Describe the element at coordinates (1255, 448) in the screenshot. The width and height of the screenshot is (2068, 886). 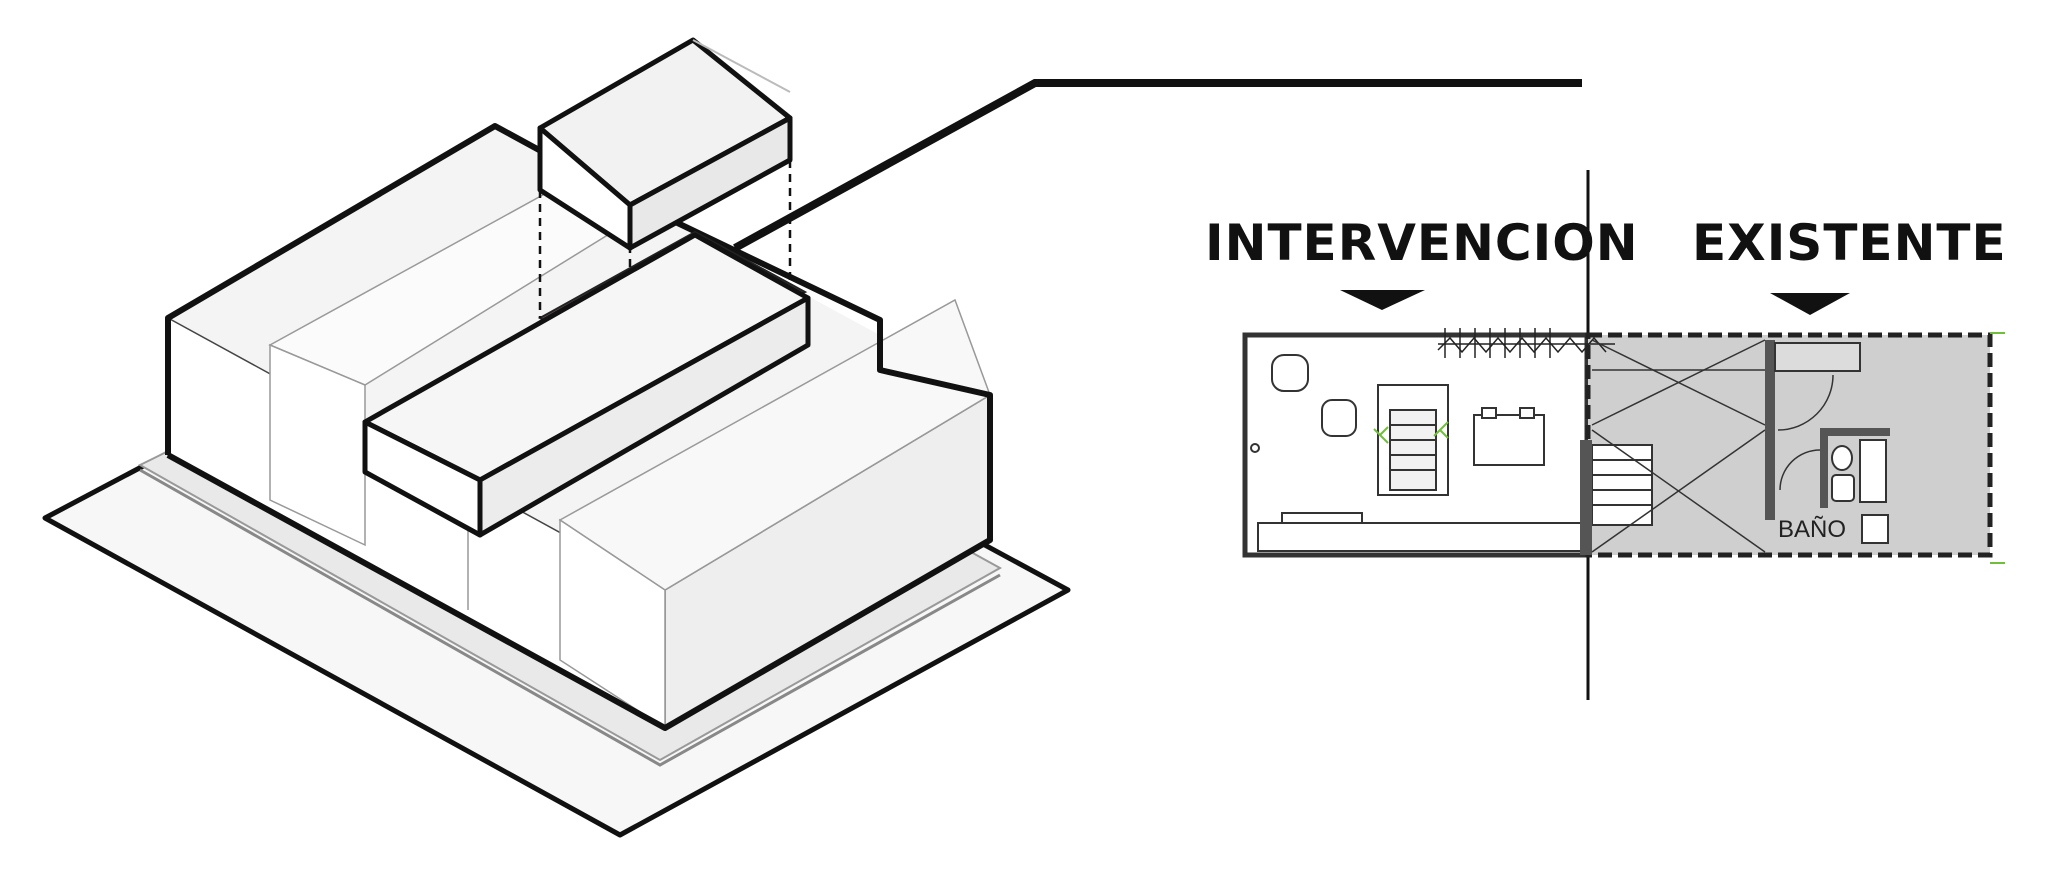
I see `lamp` at that location.